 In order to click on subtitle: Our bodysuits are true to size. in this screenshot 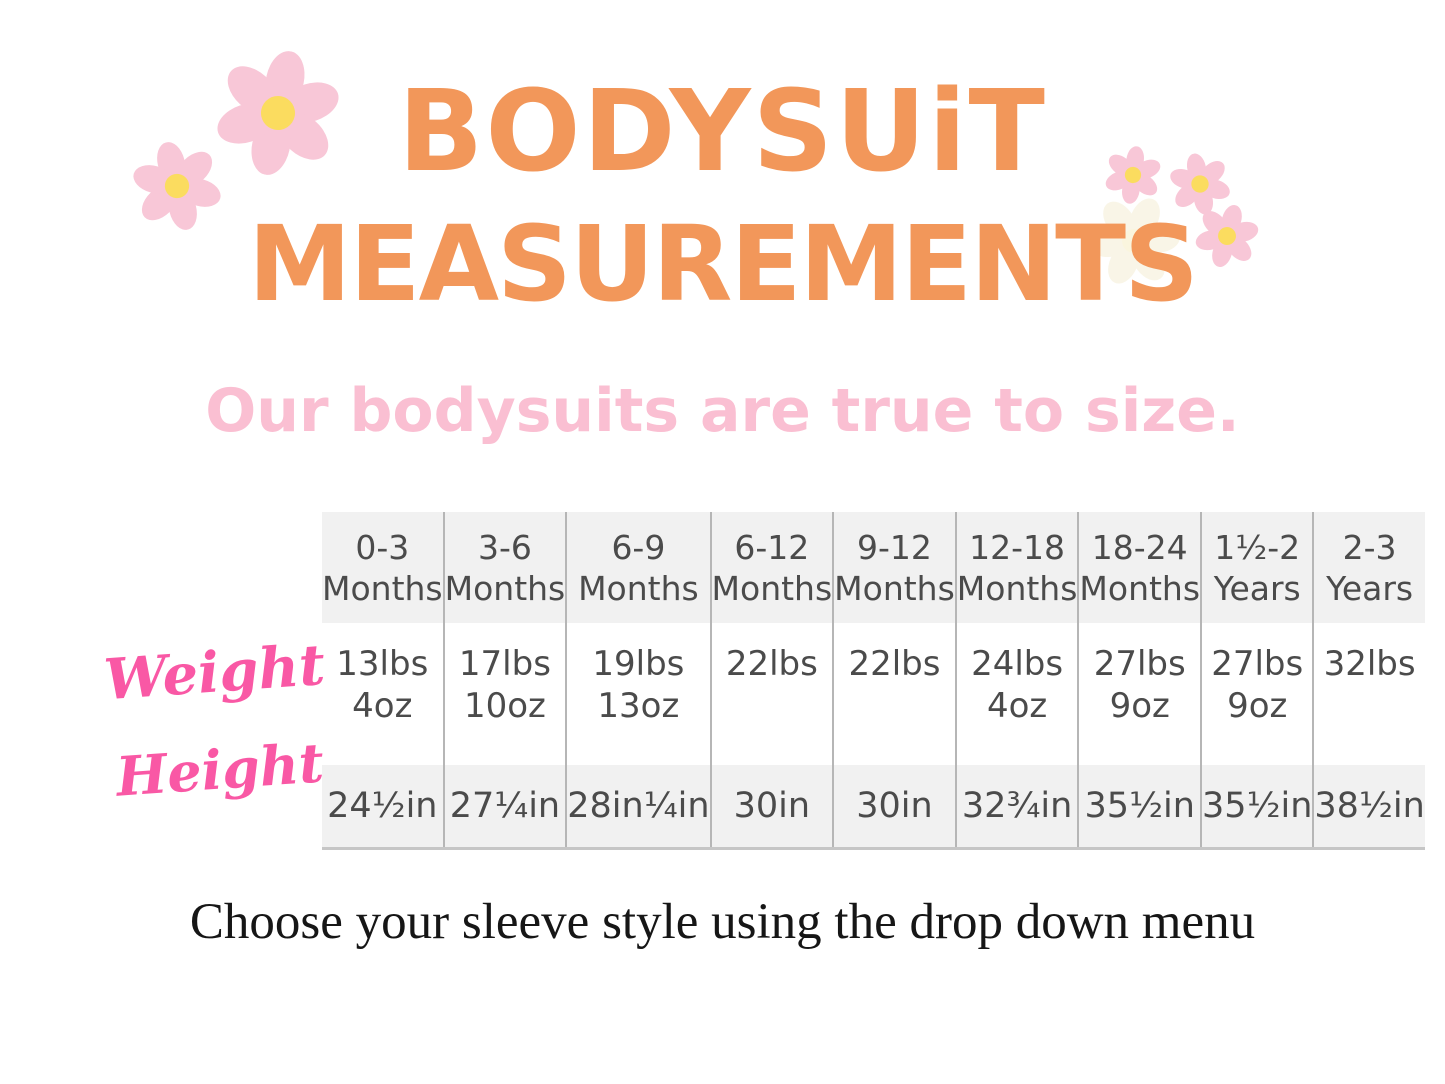, I will do `click(722, 411)`.